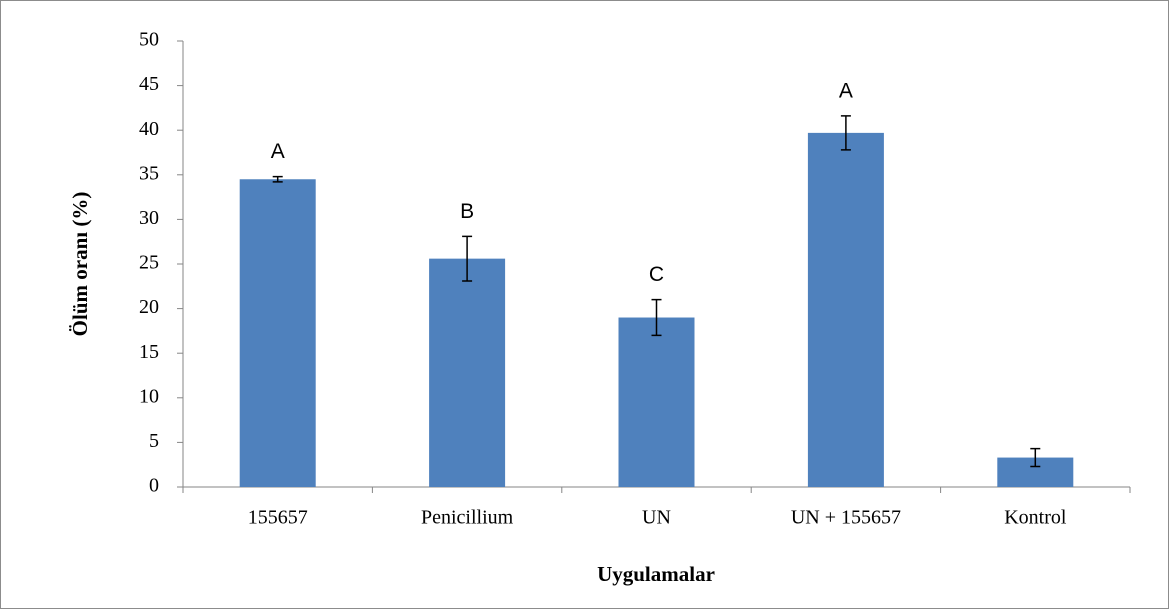  I want to click on y-tick-label: 10, so click(149, 396).